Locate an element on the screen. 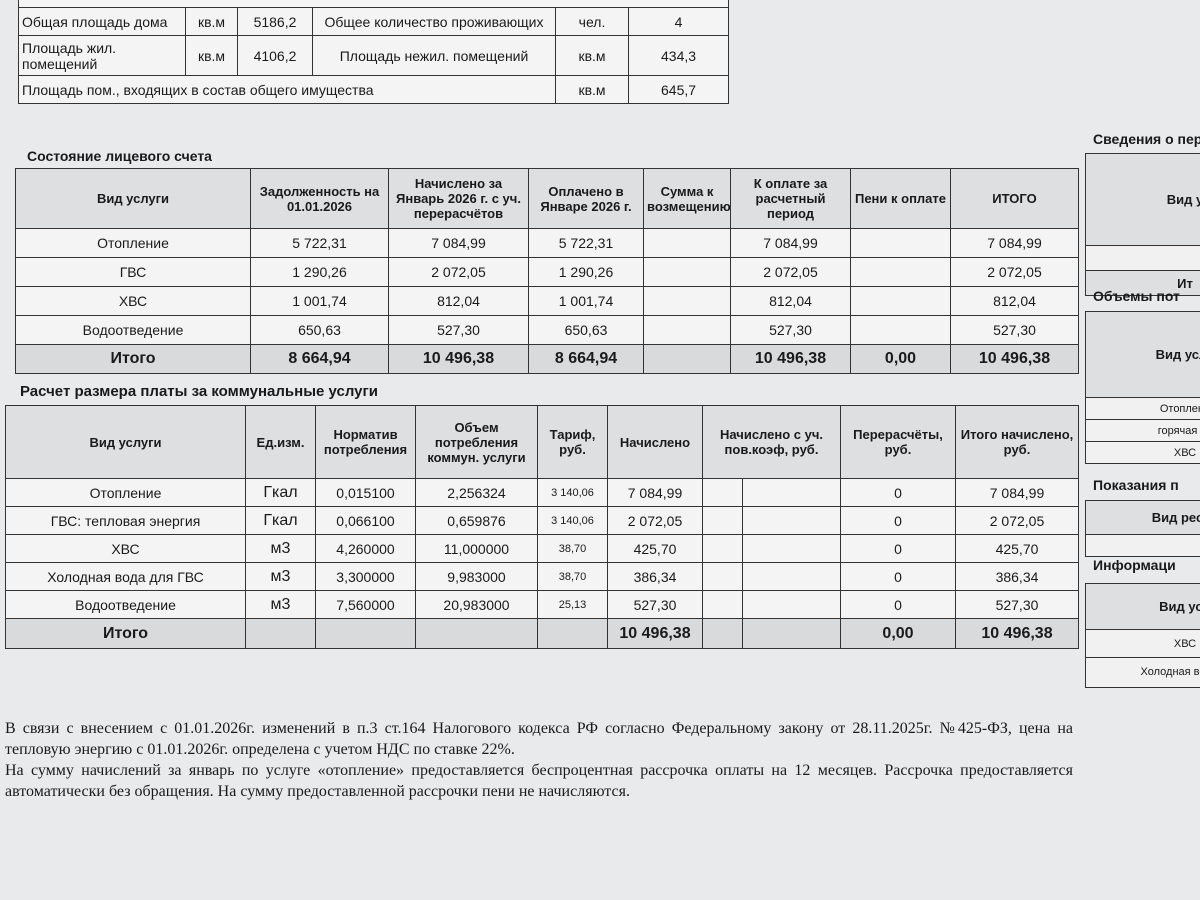 The width and height of the screenshot is (1200, 900). column-header: Вид услуги is located at coordinates (125, 442).